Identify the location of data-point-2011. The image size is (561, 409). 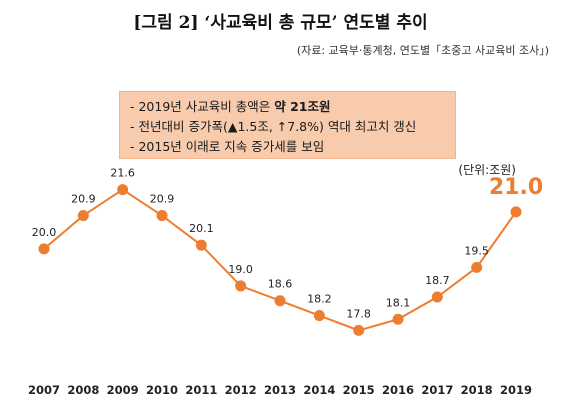
(201, 245).